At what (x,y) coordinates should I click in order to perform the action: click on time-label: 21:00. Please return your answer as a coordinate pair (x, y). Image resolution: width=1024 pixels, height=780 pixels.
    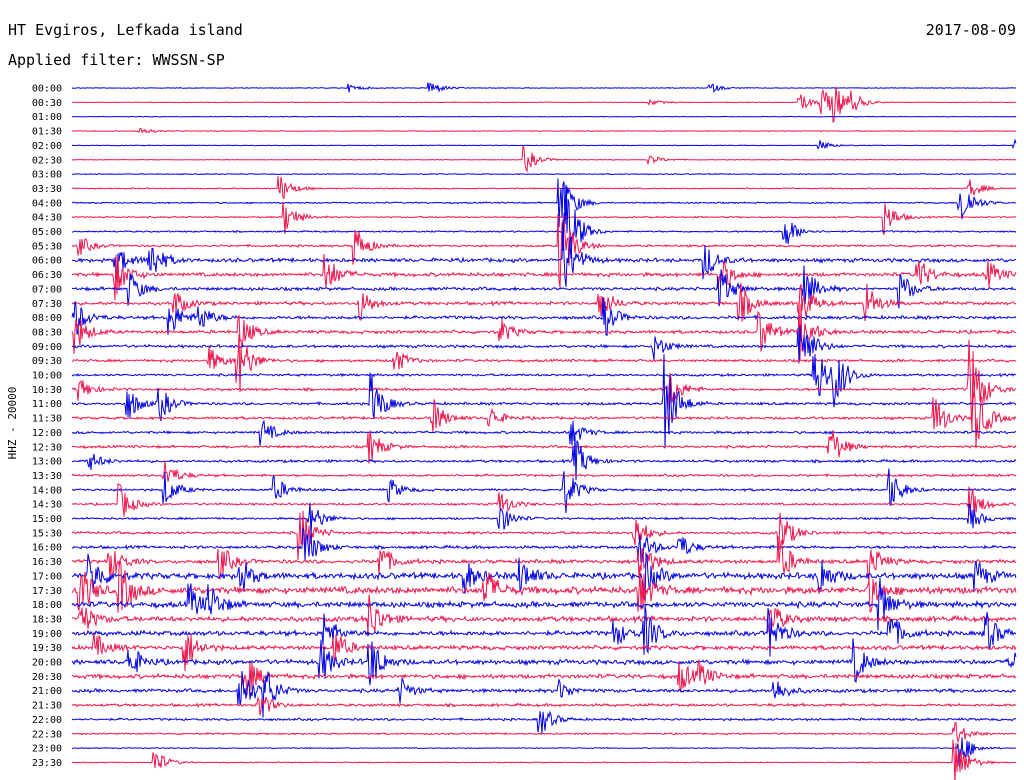
    Looking at the image, I should click on (47, 691).